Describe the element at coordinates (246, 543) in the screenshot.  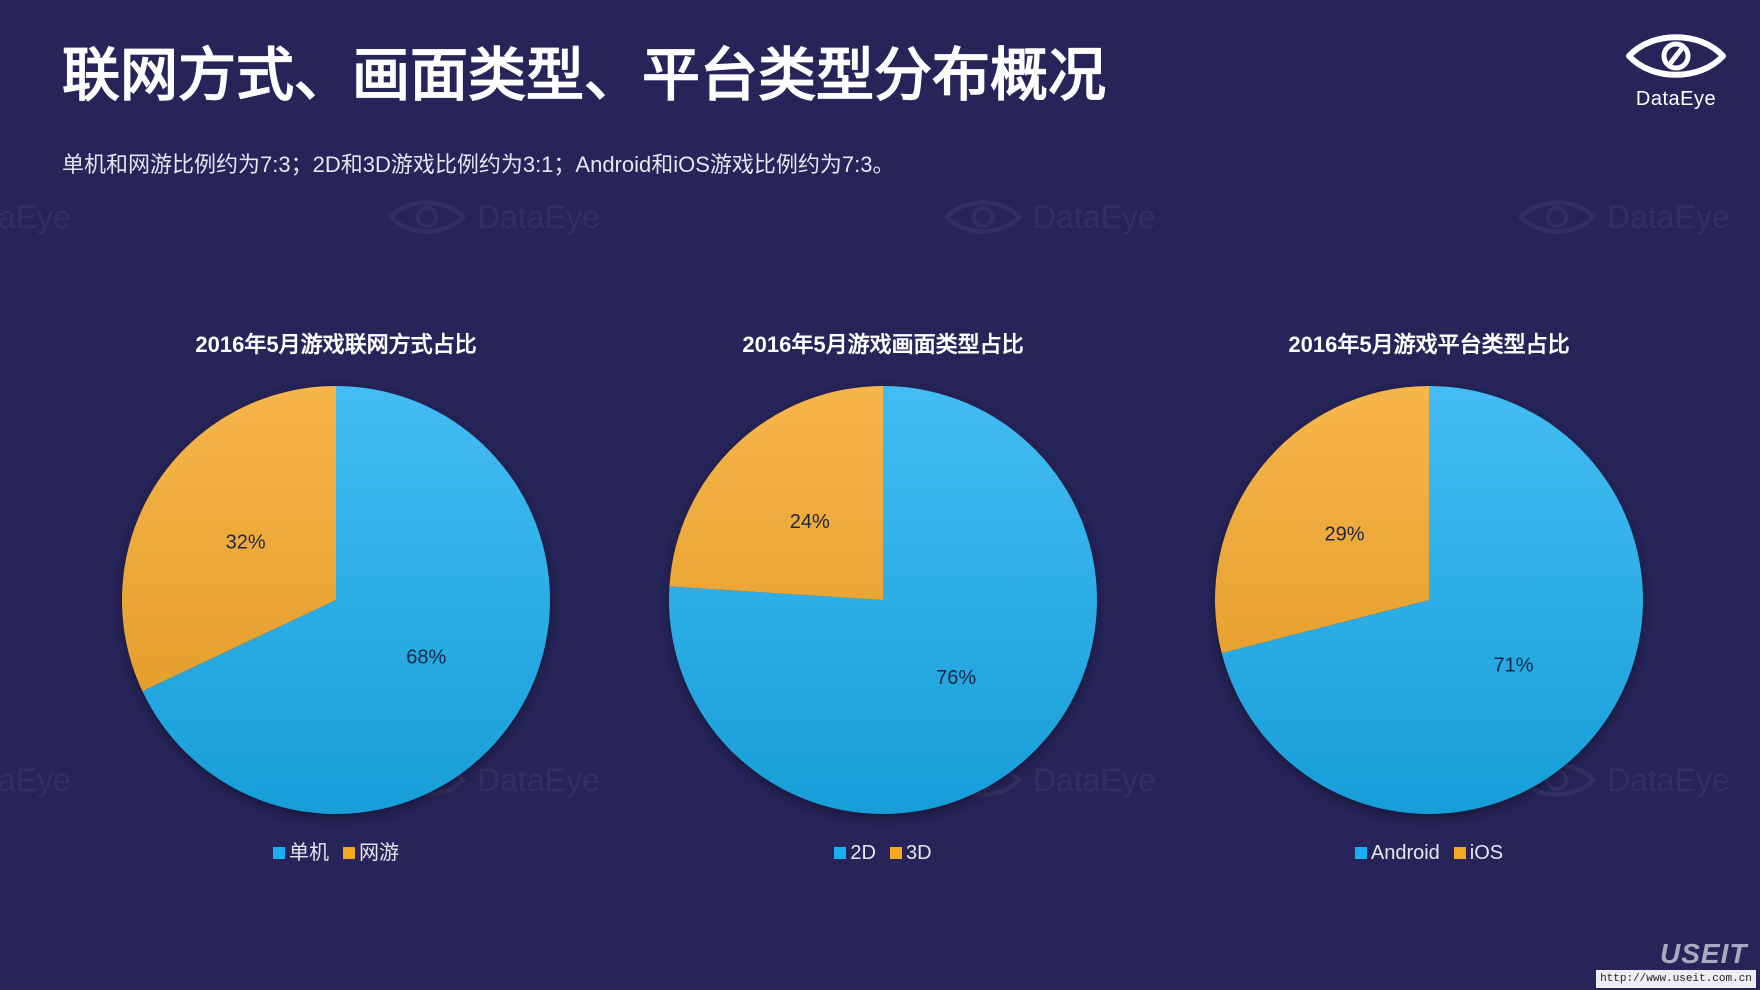
I see `network-type-pie-data-label-2: 32%` at that location.